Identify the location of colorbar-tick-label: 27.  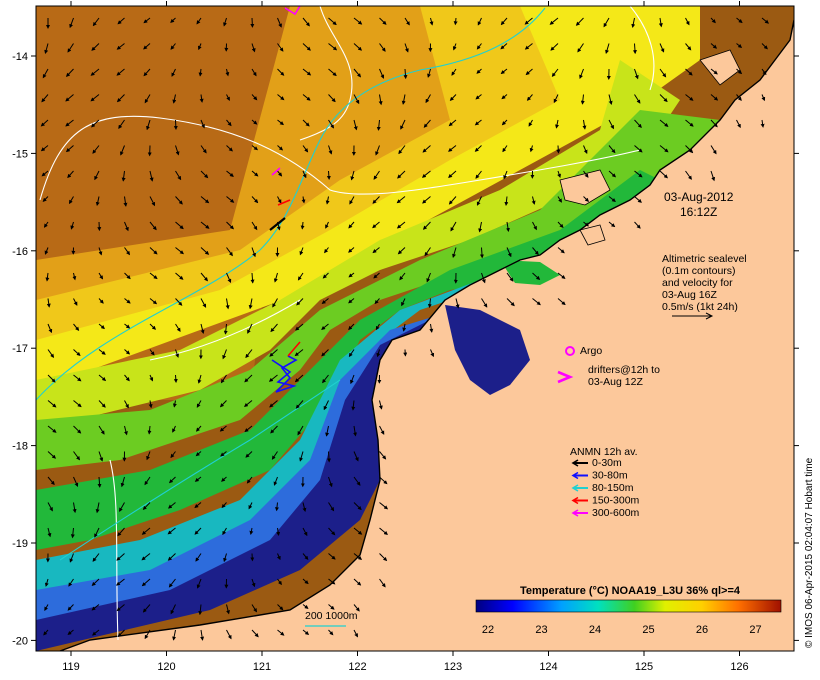
(755, 630).